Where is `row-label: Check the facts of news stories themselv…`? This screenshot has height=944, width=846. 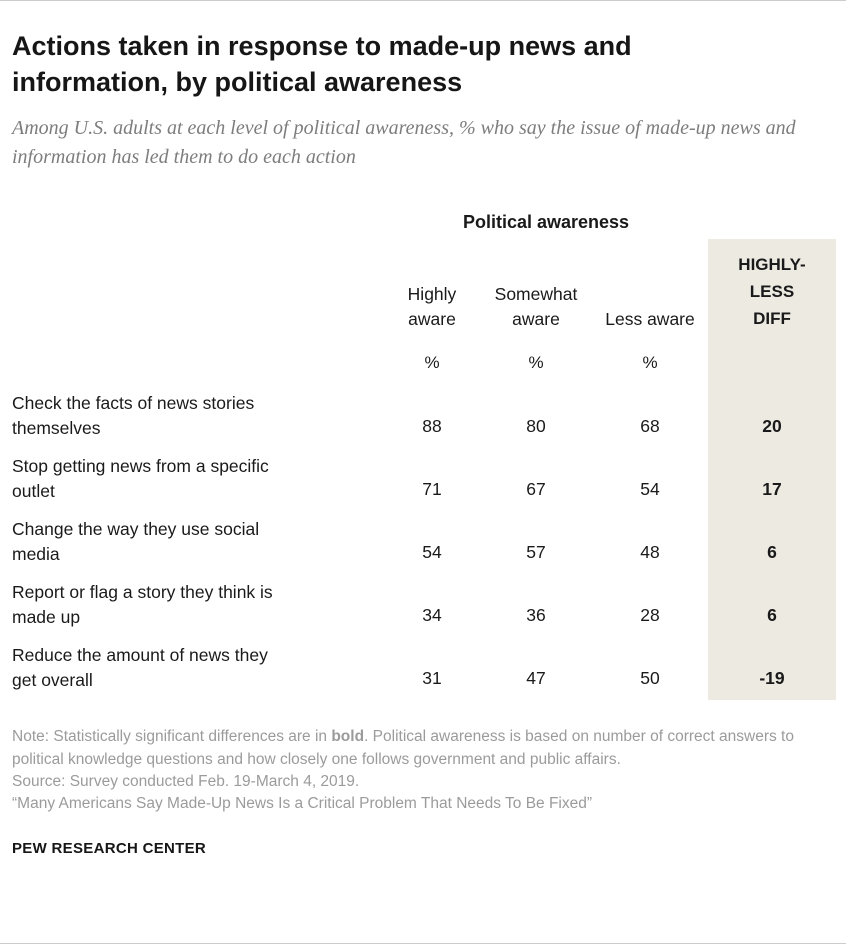 row-label: Check the facts of news stories themselv… is located at coordinates (198, 416).